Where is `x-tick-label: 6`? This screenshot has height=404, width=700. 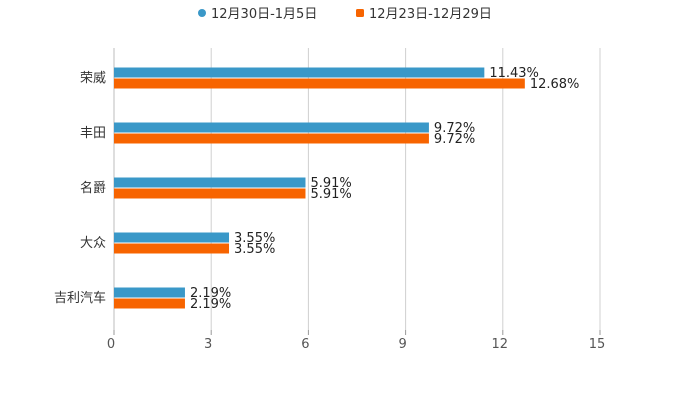 x-tick-label: 6 is located at coordinates (305, 344).